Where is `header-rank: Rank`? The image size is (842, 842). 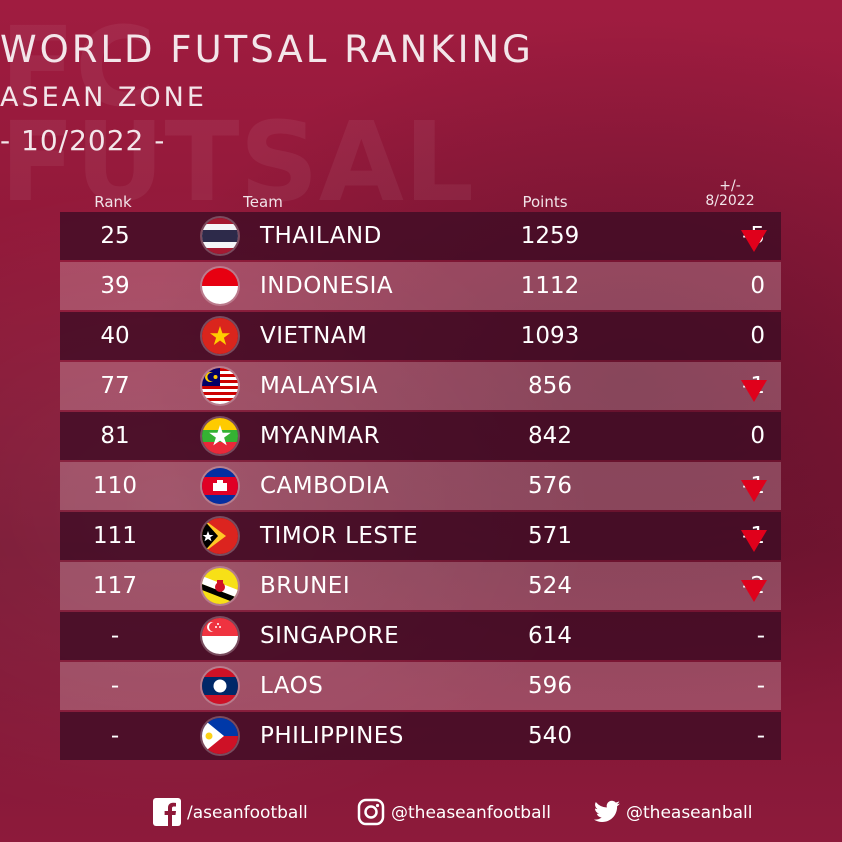 header-rank: Rank is located at coordinates (113, 202).